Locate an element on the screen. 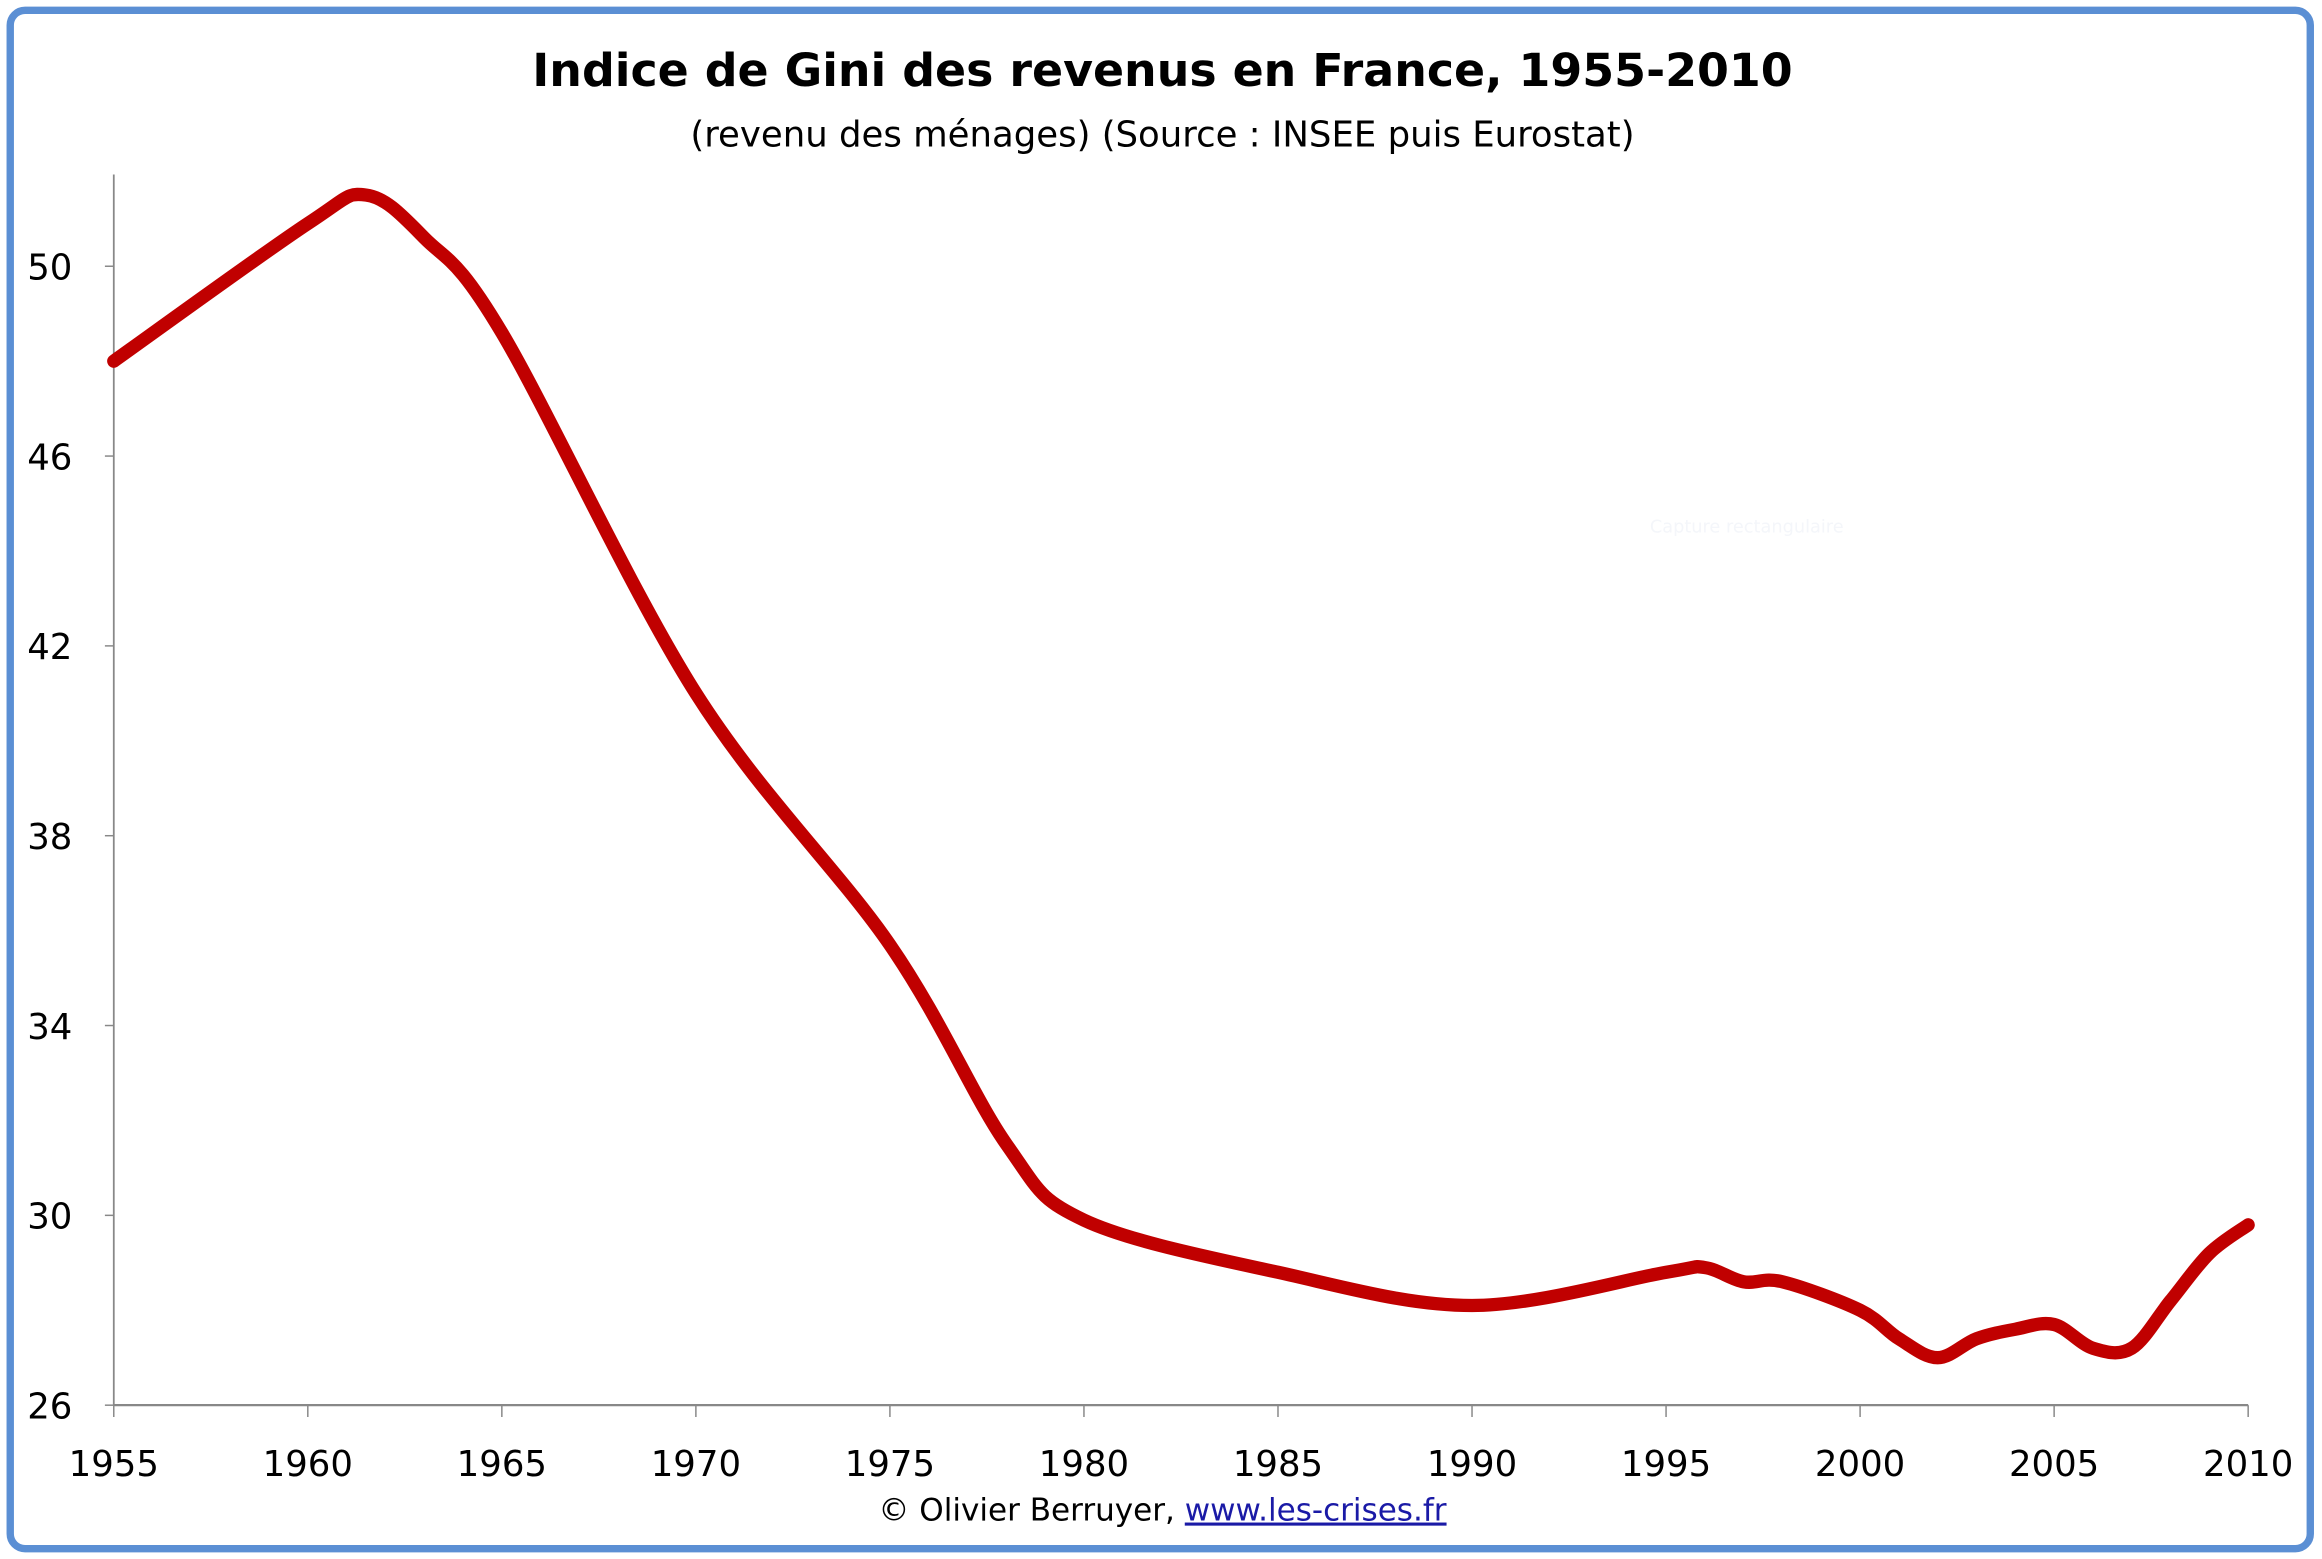 This screenshot has height=1559, width=2322. x-tick-label: 1975 is located at coordinates (890, 1464).